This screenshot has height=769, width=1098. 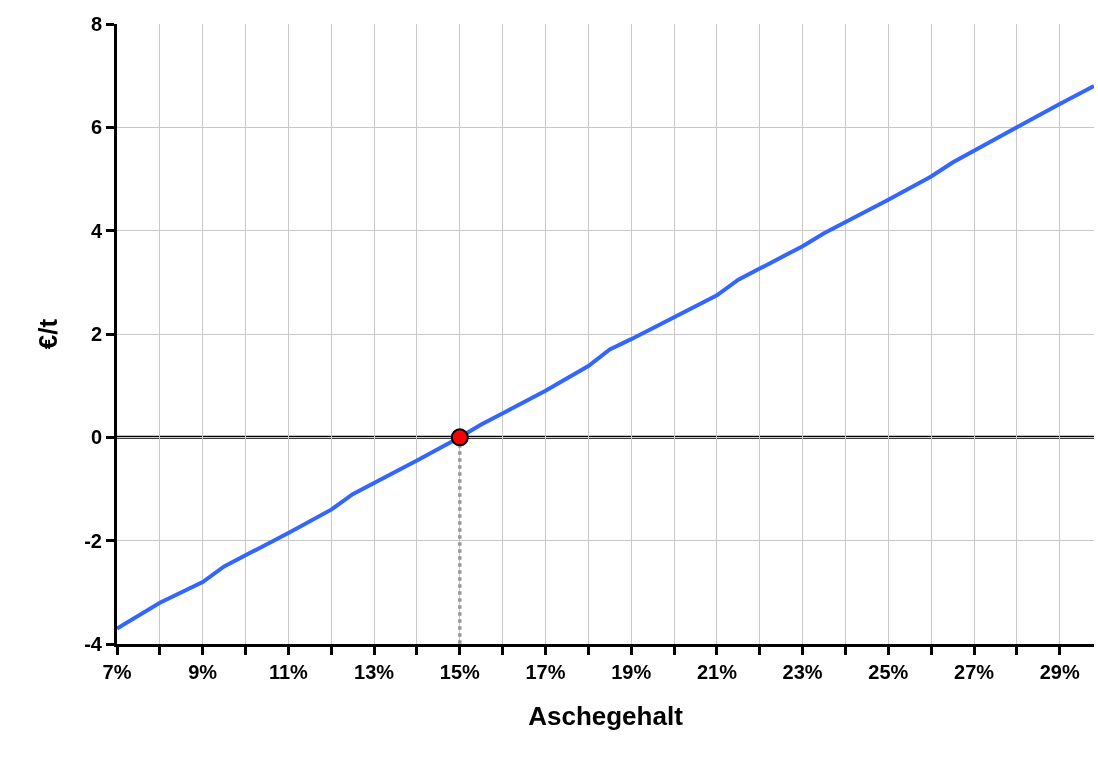 What do you see at coordinates (203, 672) in the screenshot?
I see `x-tick-label: 9%` at bounding box center [203, 672].